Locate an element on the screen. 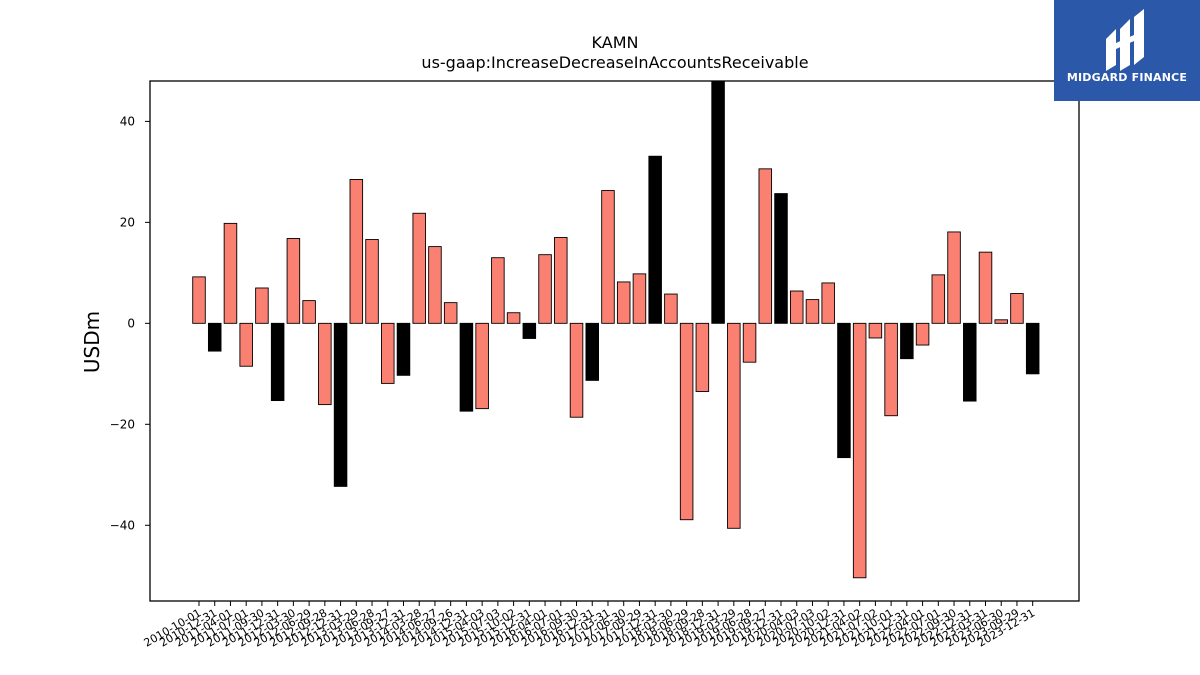 This screenshot has height=675, width=1200. brand-logo-text: MIDGARD FINANCE is located at coordinates (1127, 77).